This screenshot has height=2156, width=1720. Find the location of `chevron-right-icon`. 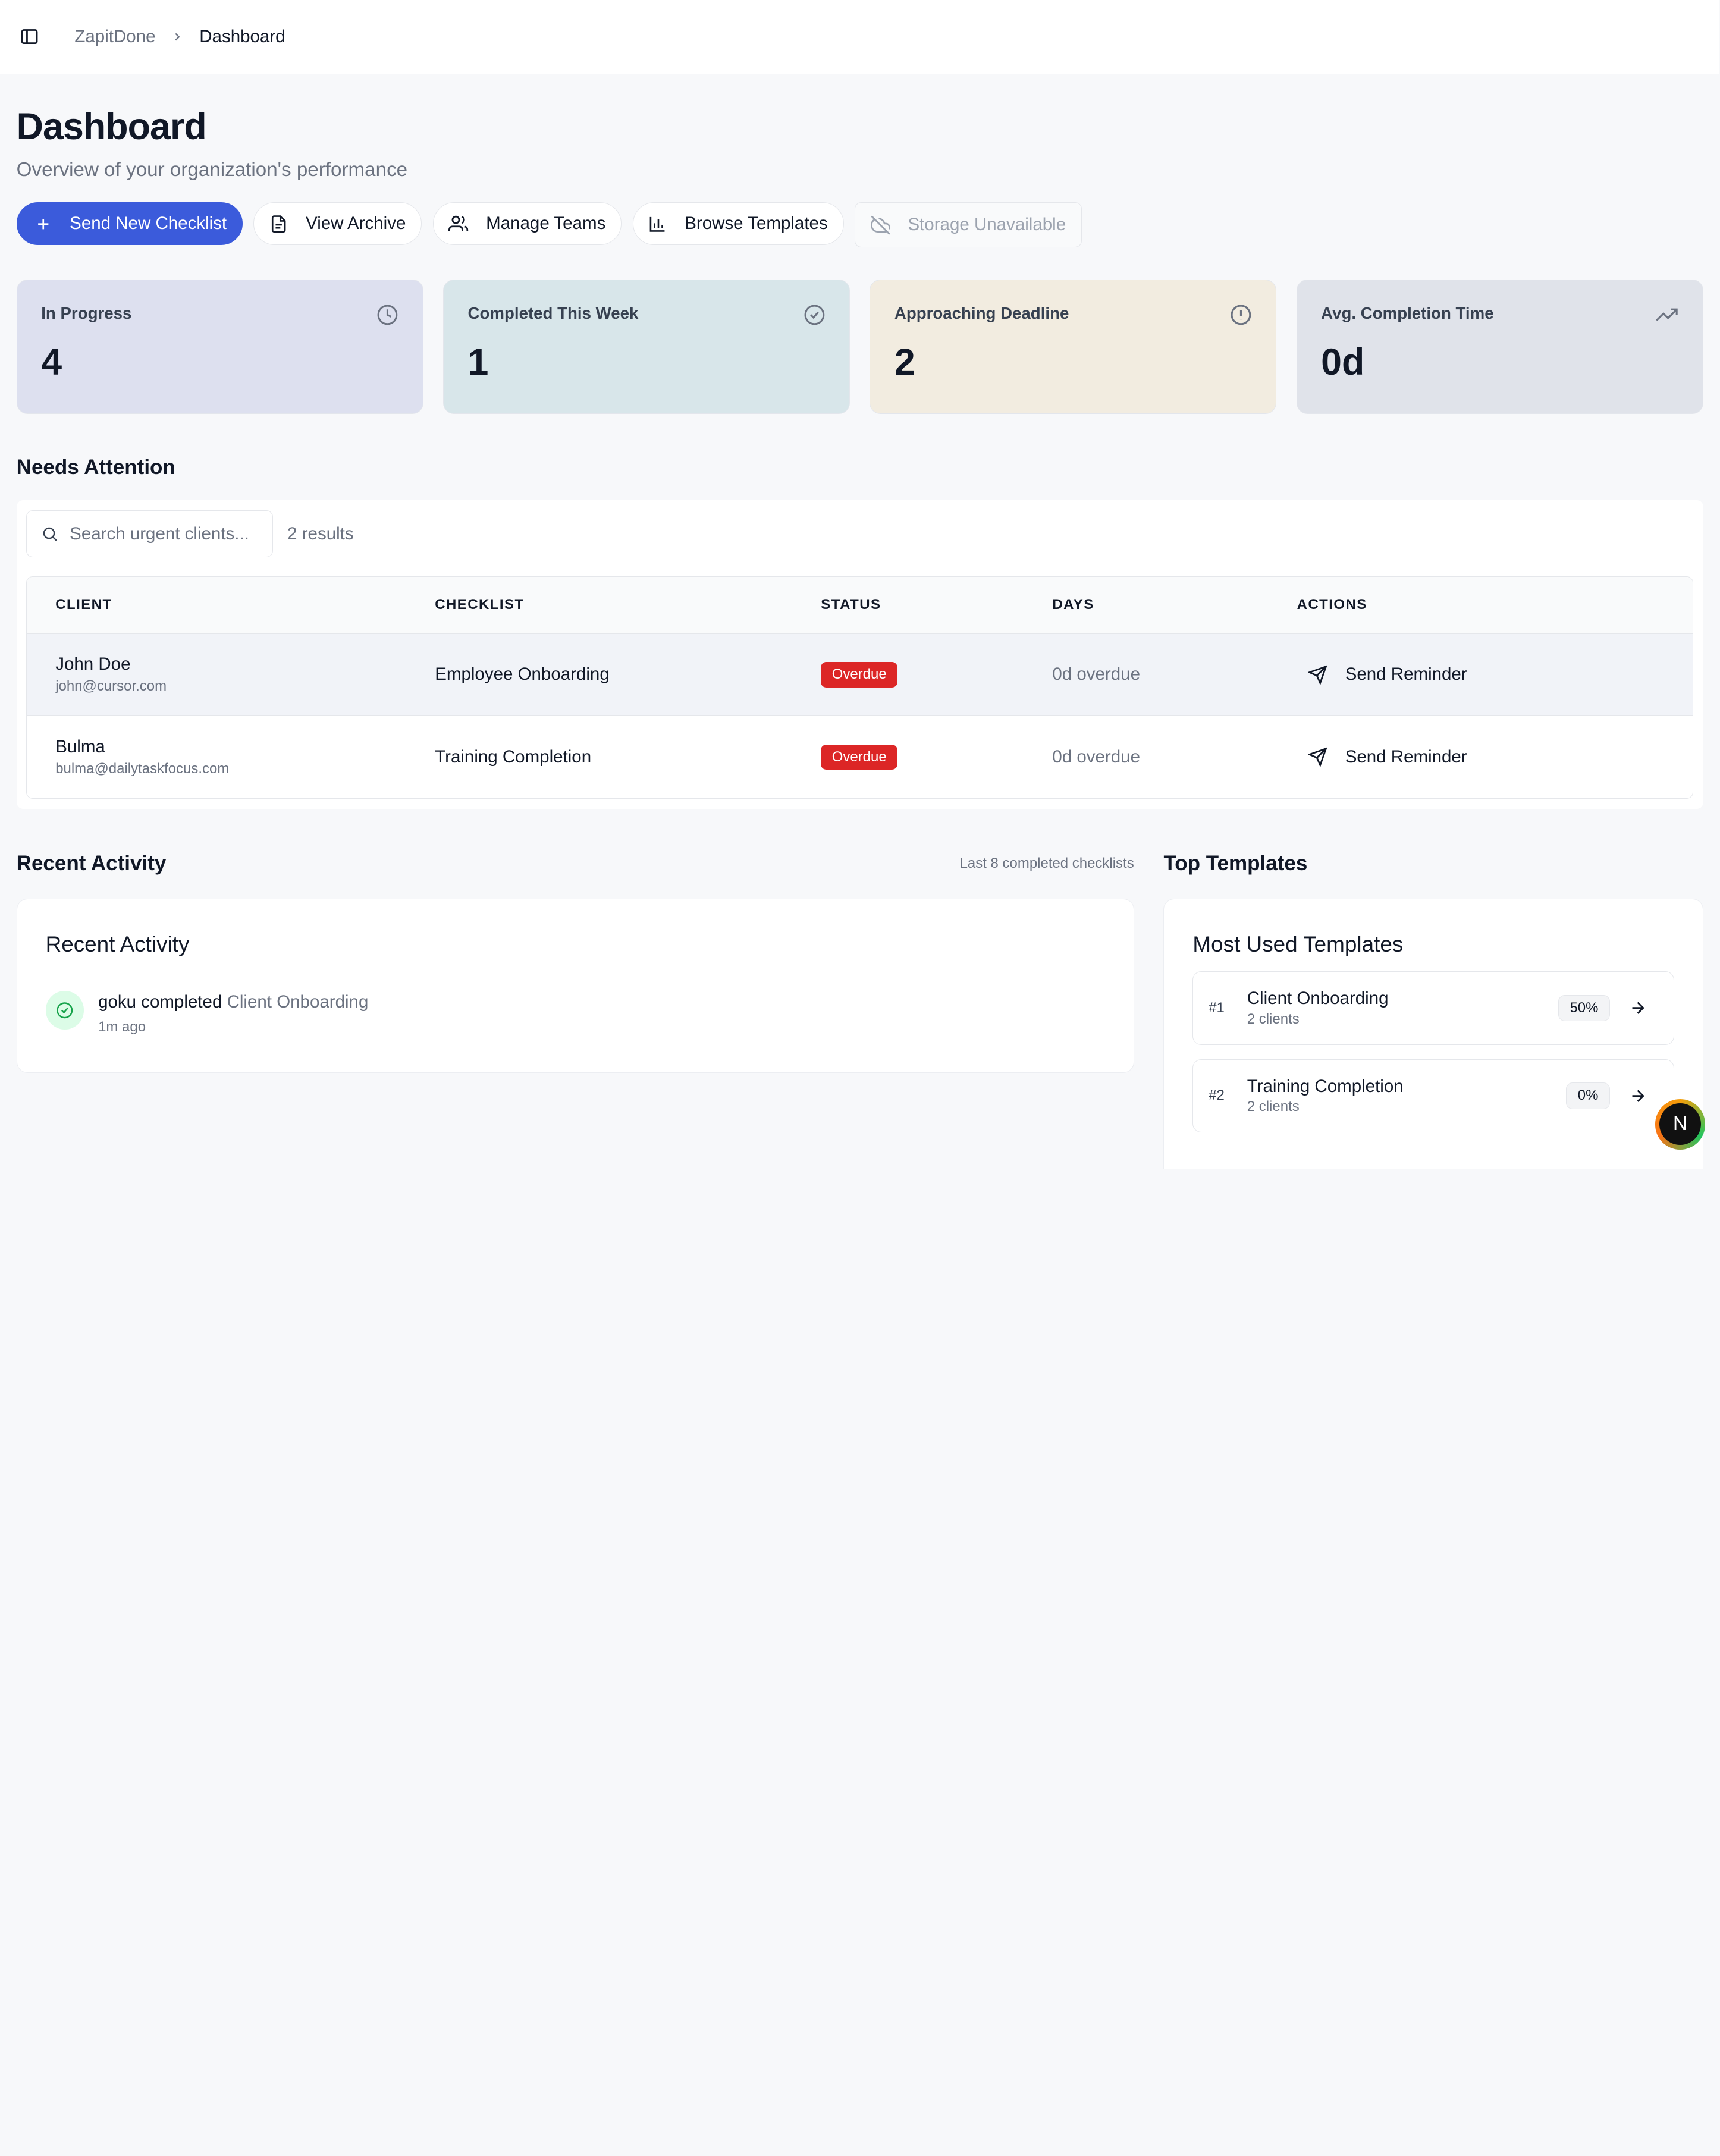

chevron-right-icon is located at coordinates (177, 36).